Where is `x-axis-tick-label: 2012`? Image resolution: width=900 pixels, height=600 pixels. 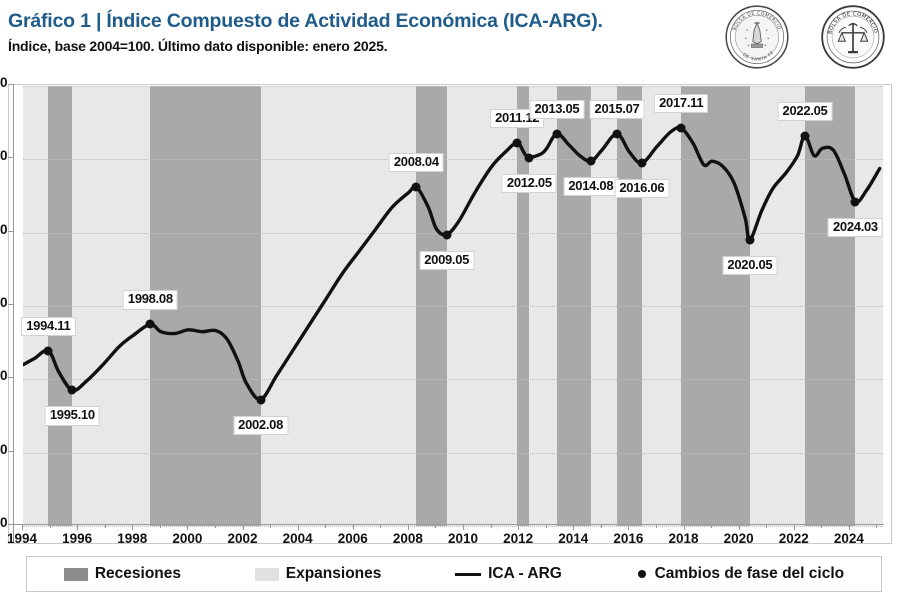
x-axis-tick-label: 2012 is located at coordinates (518, 538).